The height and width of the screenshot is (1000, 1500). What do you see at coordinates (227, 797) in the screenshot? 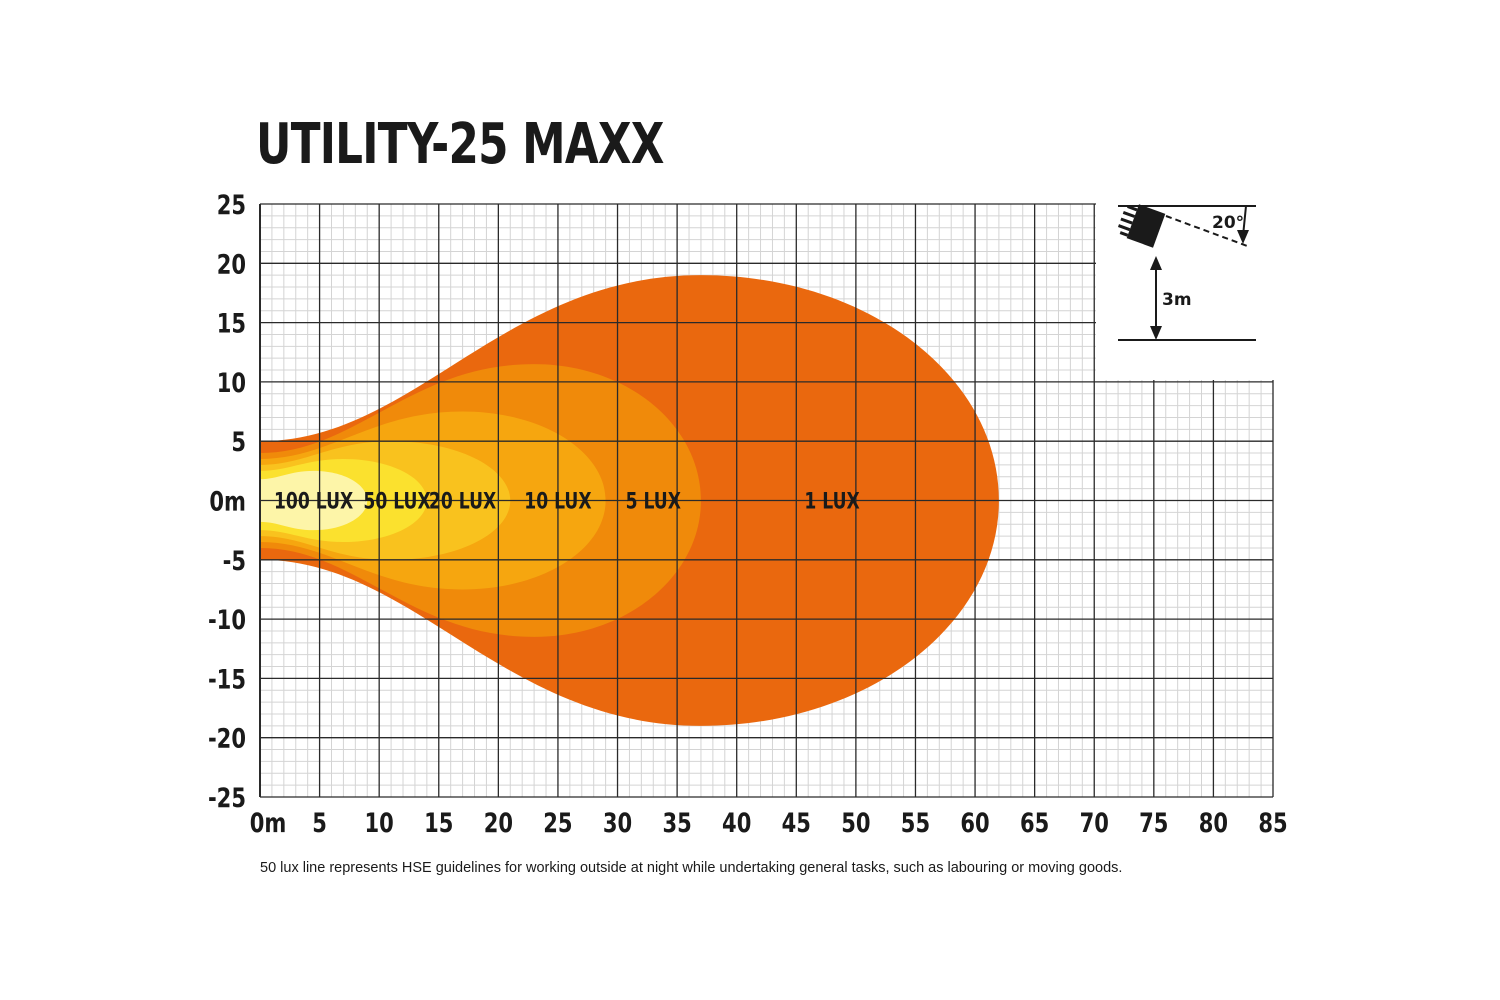
I see `y-tick-label: -25` at bounding box center [227, 797].